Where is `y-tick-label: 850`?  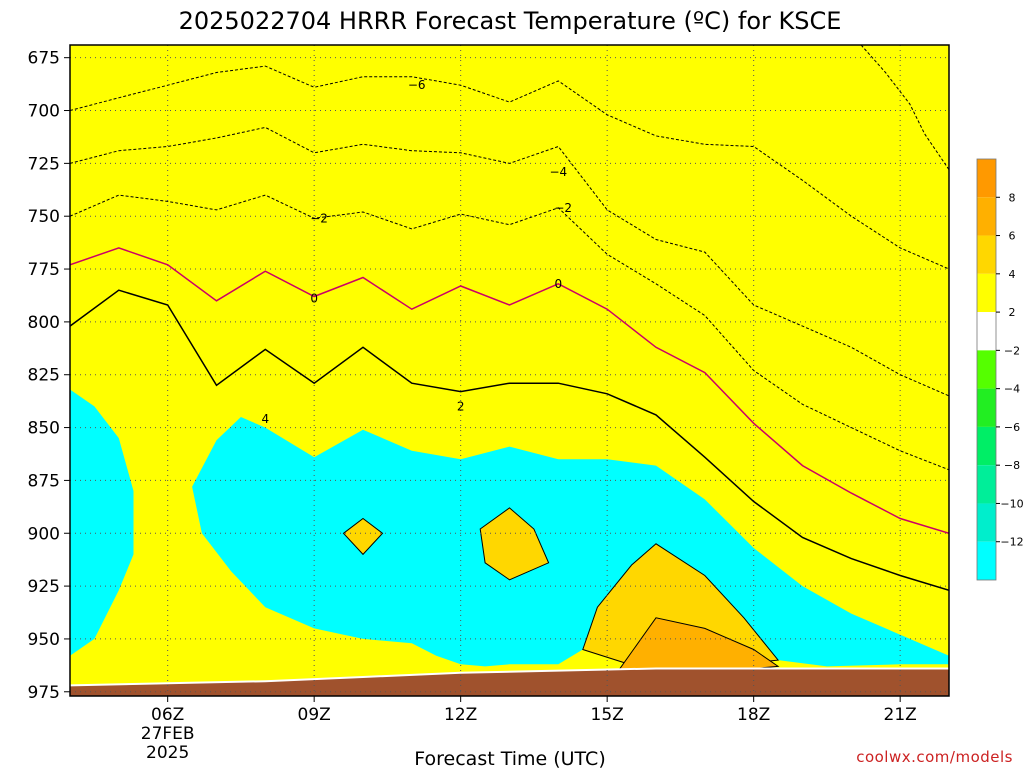
y-tick-label: 850 is located at coordinates (44, 429).